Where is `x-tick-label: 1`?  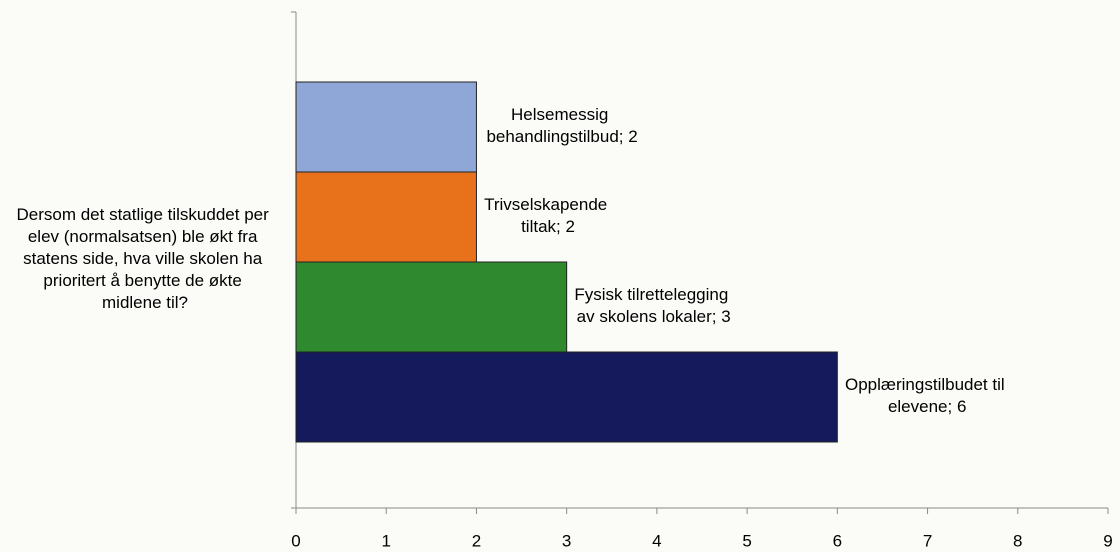
x-tick-label: 1 is located at coordinates (385, 540).